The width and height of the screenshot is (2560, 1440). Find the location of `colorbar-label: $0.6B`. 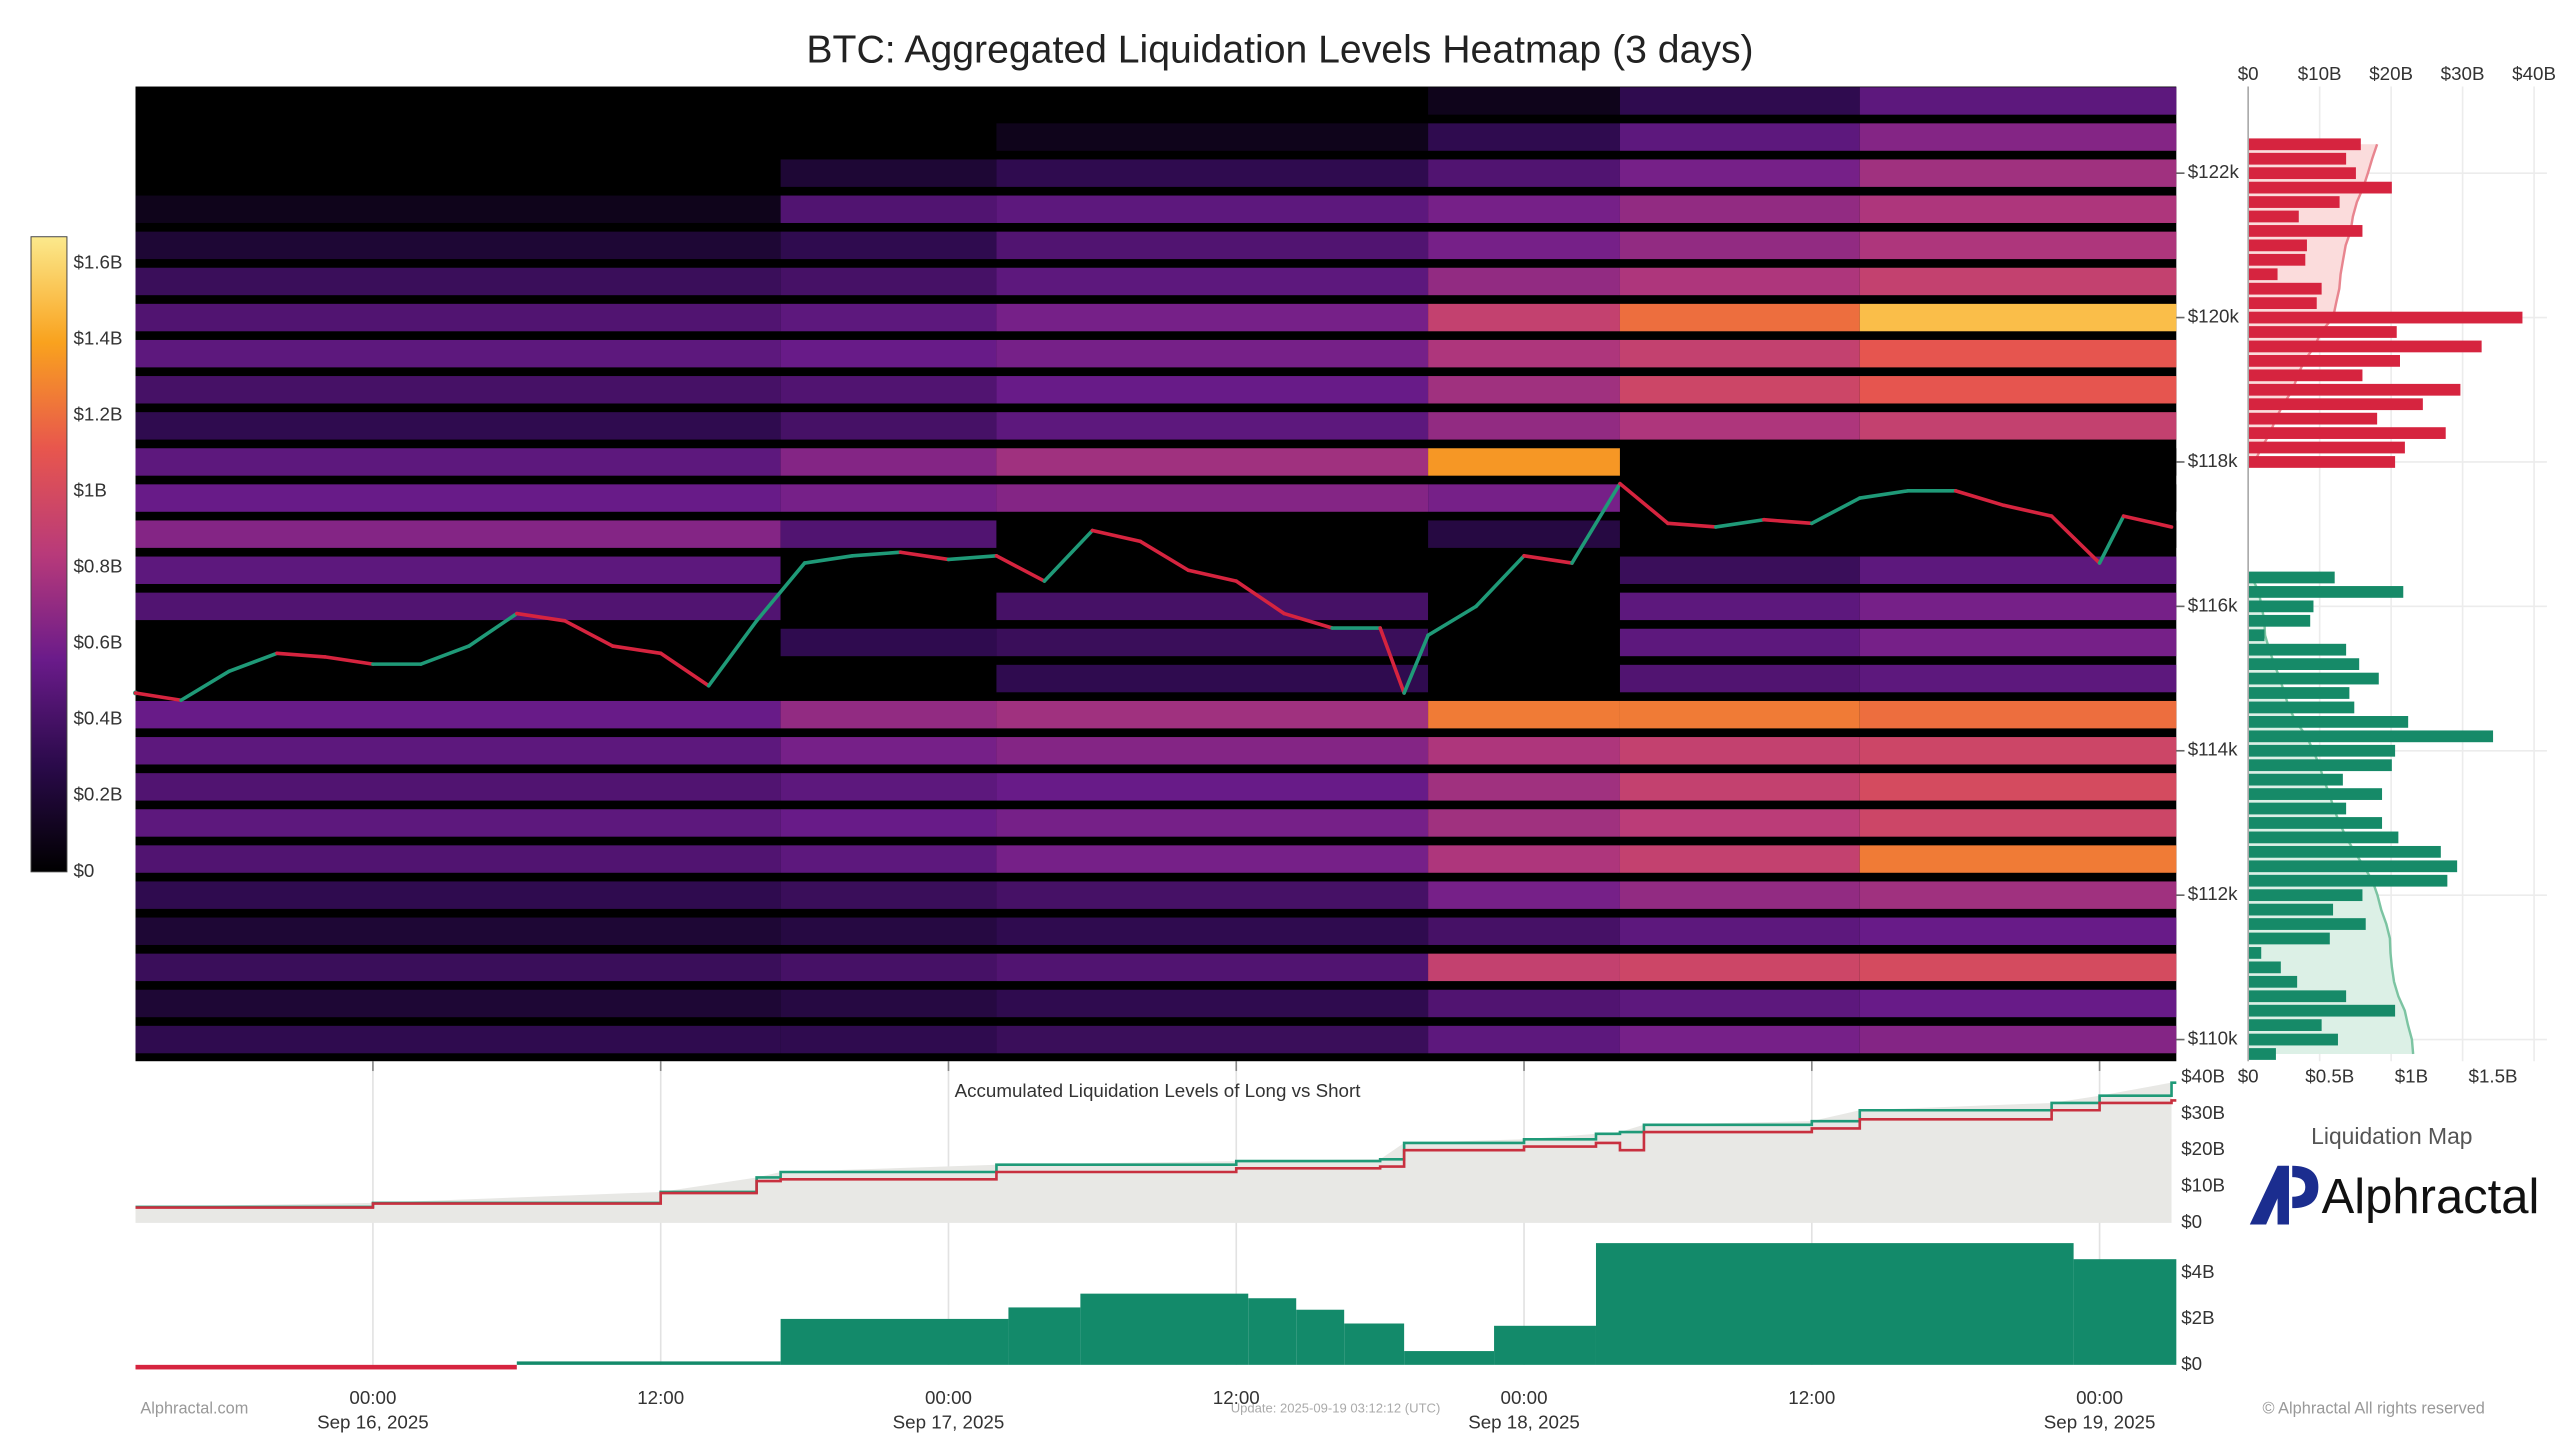

colorbar-label: $0.6B is located at coordinates (97, 642).